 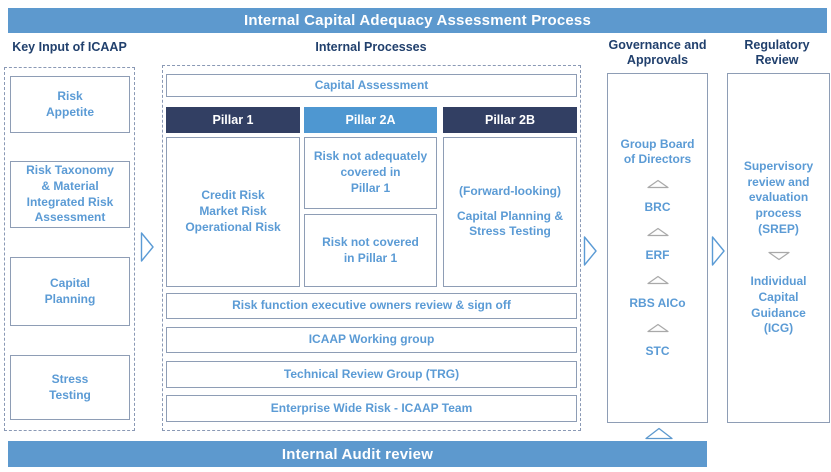 What do you see at coordinates (371, 47) in the screenshot?
I see `internal-processes-header: Internal Processes` at bounding box center [371, 47].